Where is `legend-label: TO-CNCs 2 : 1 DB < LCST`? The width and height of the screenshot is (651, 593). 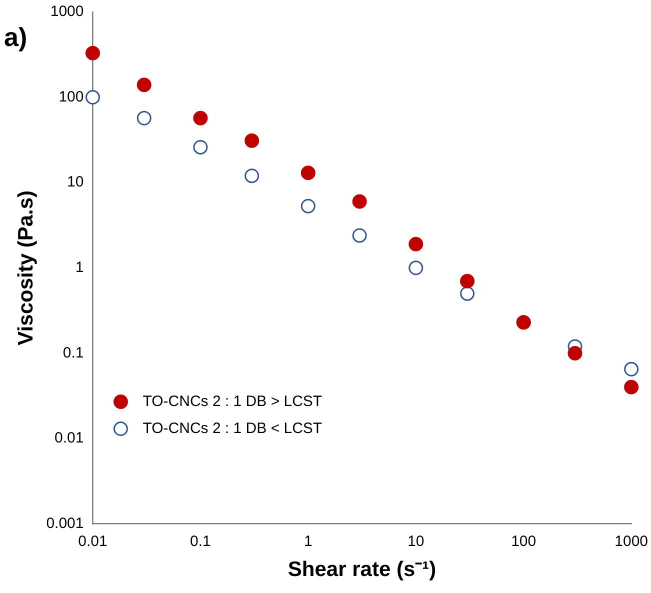 legend-label: TO-CNCs 2 : 1 DB < LCST is located at coordinates (232, 428).